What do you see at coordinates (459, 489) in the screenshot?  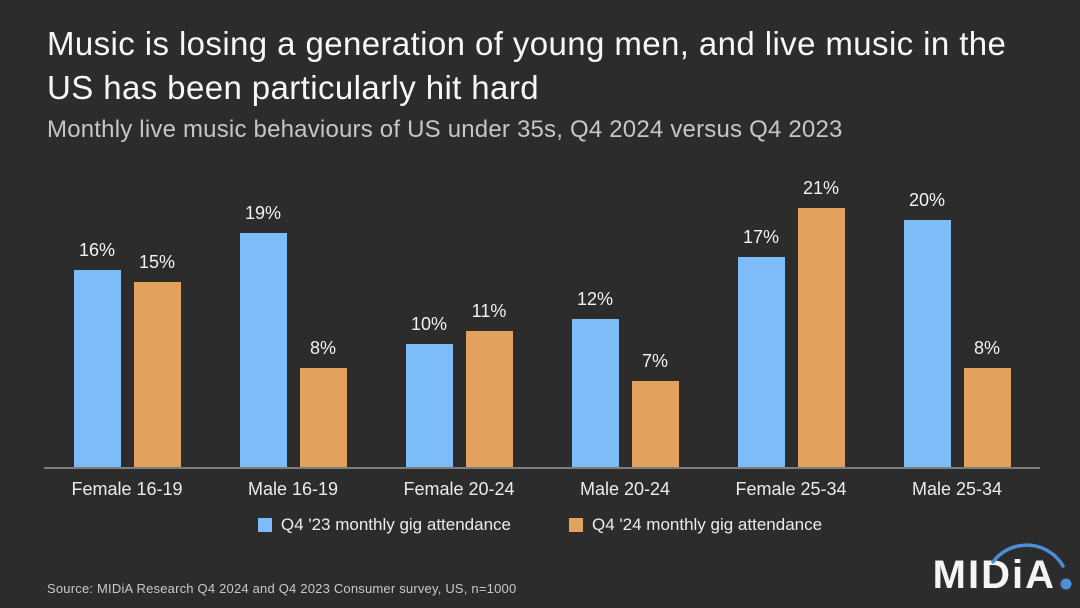 I see `x-axis-label: Female 20-24` at bounding box center [459, 489].